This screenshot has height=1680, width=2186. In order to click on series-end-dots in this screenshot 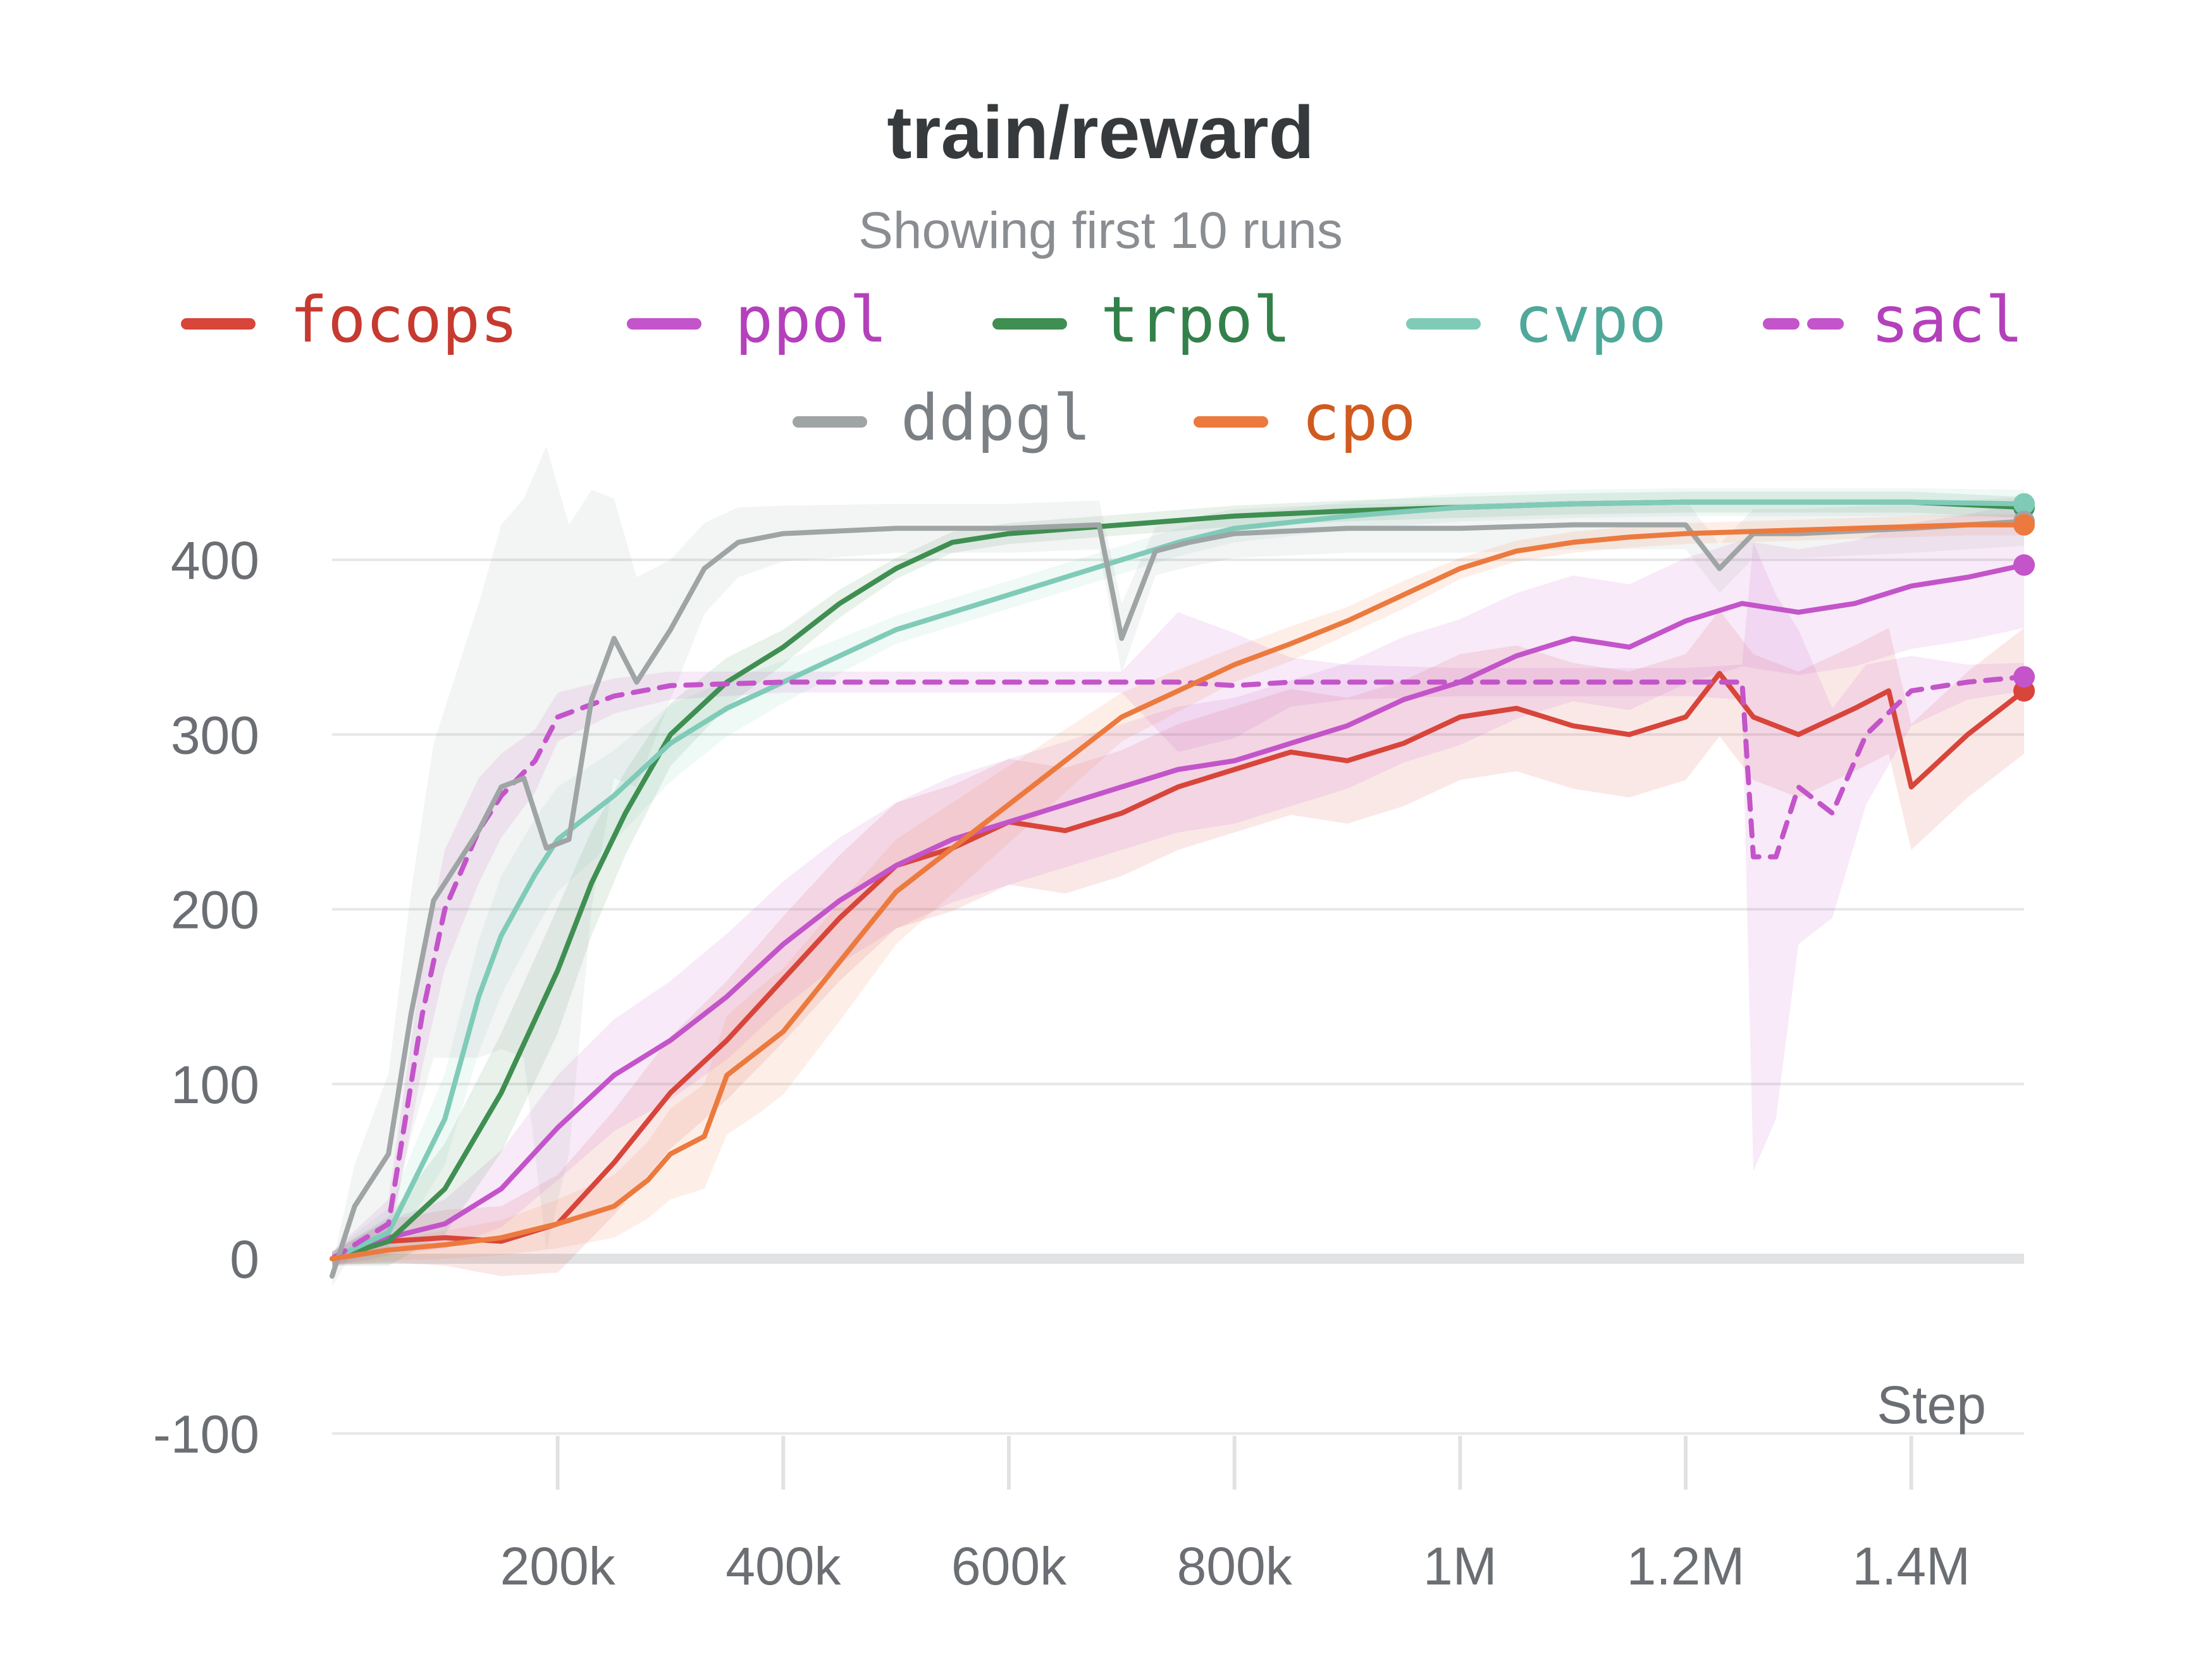, I will do `click(2024, 597)`.